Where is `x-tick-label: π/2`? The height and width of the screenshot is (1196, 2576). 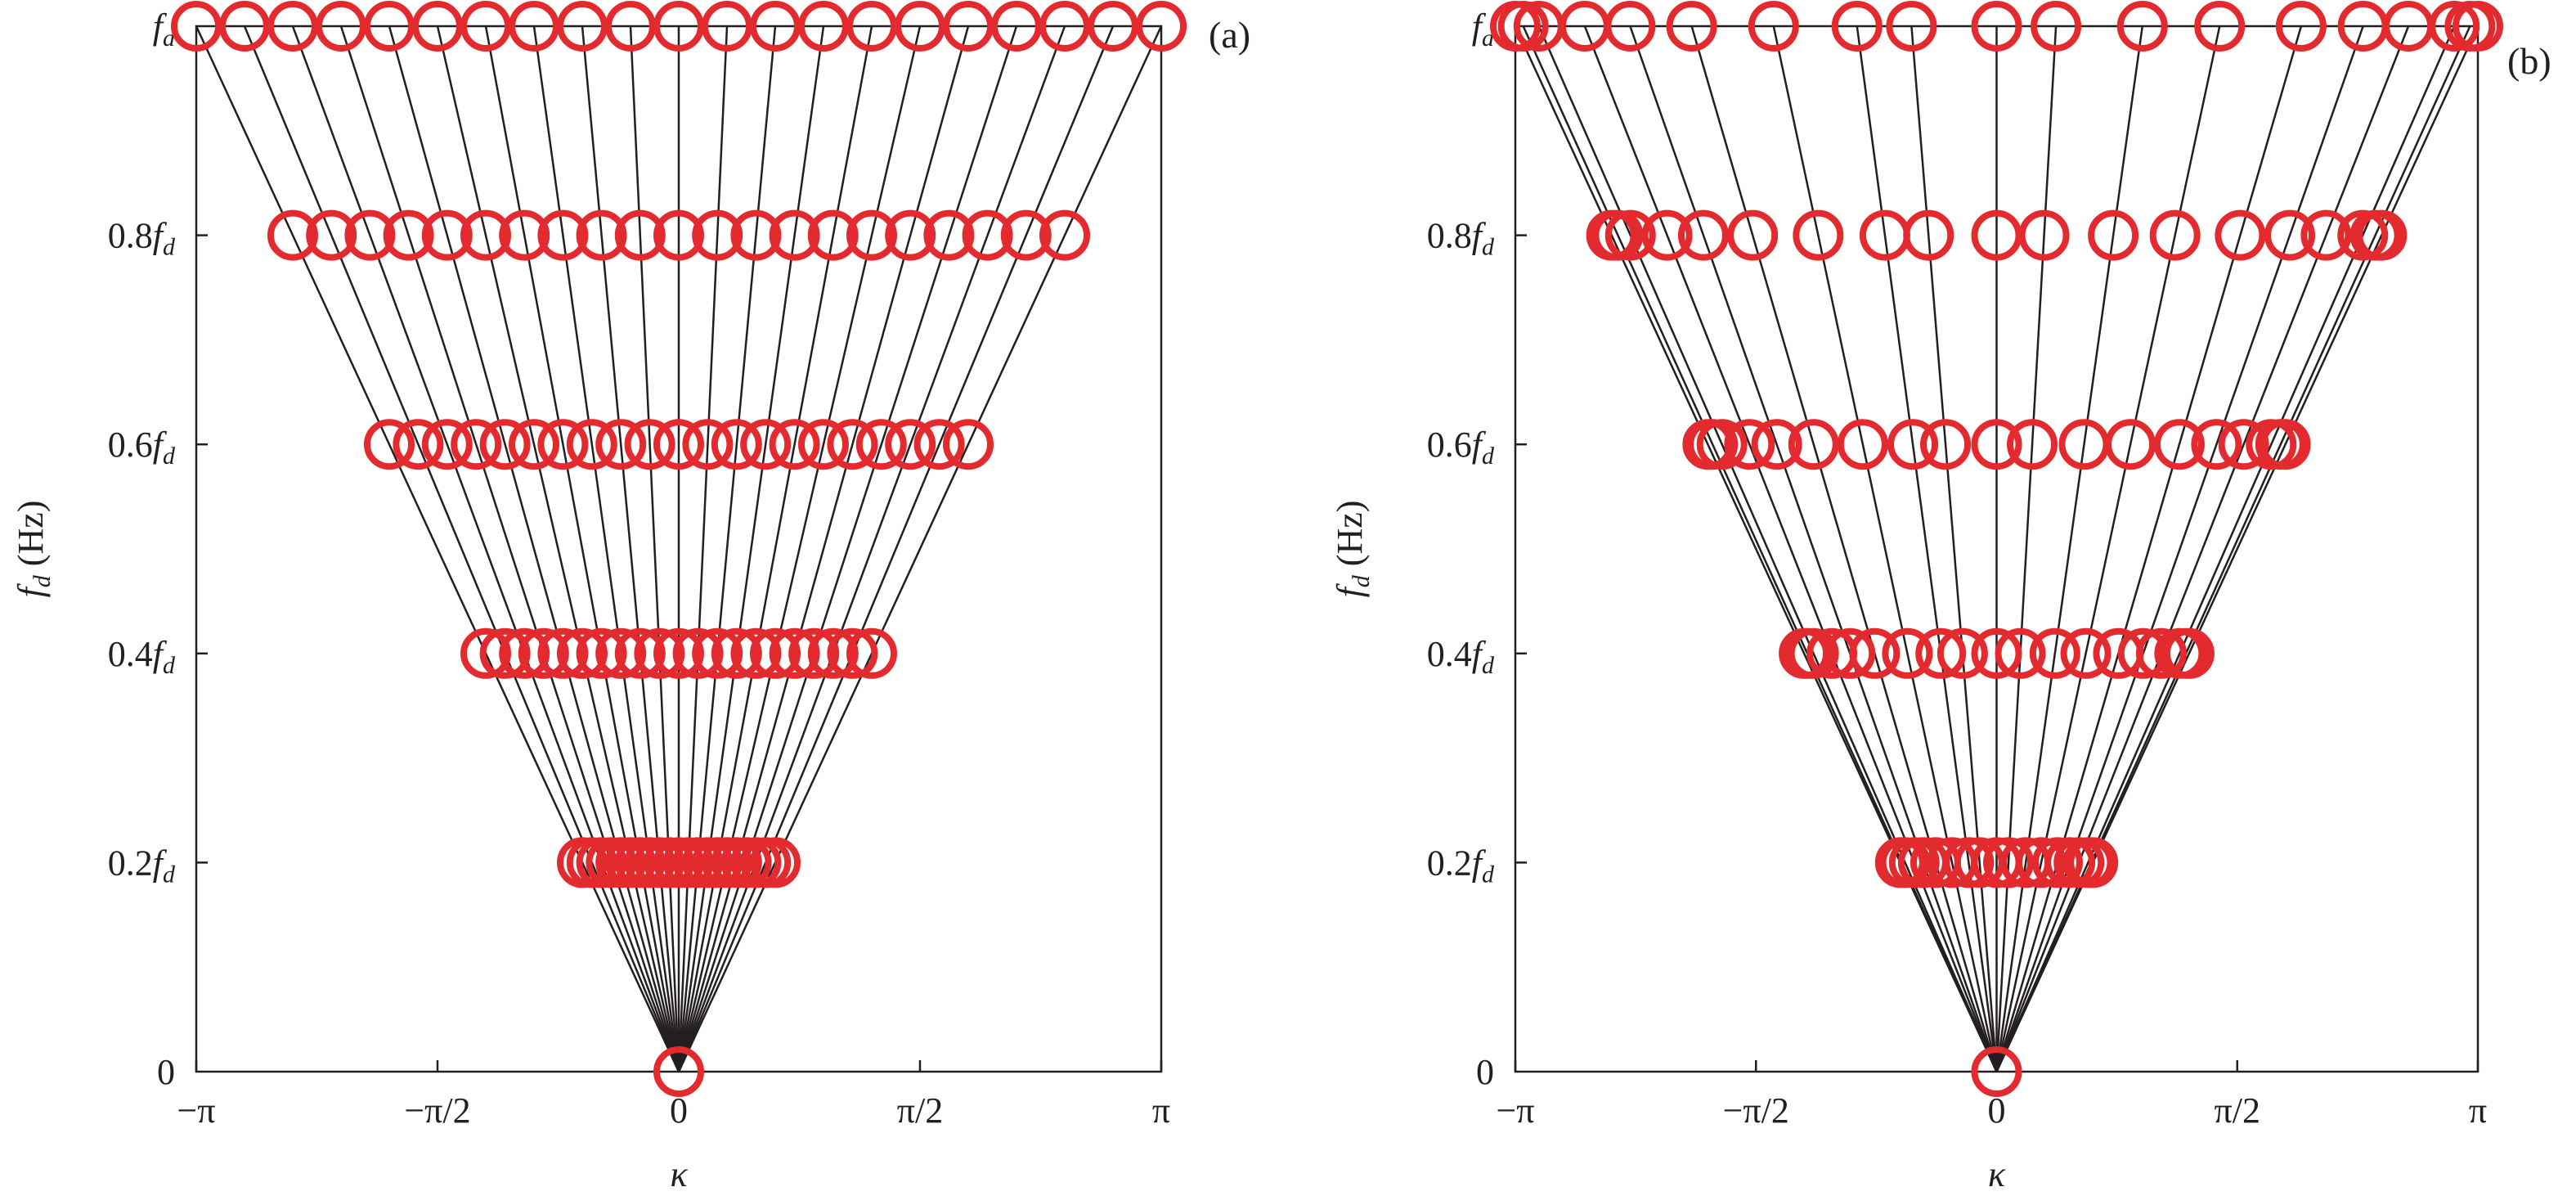 x-tick-label: π/2 is located at coordinates (2237, 1110).